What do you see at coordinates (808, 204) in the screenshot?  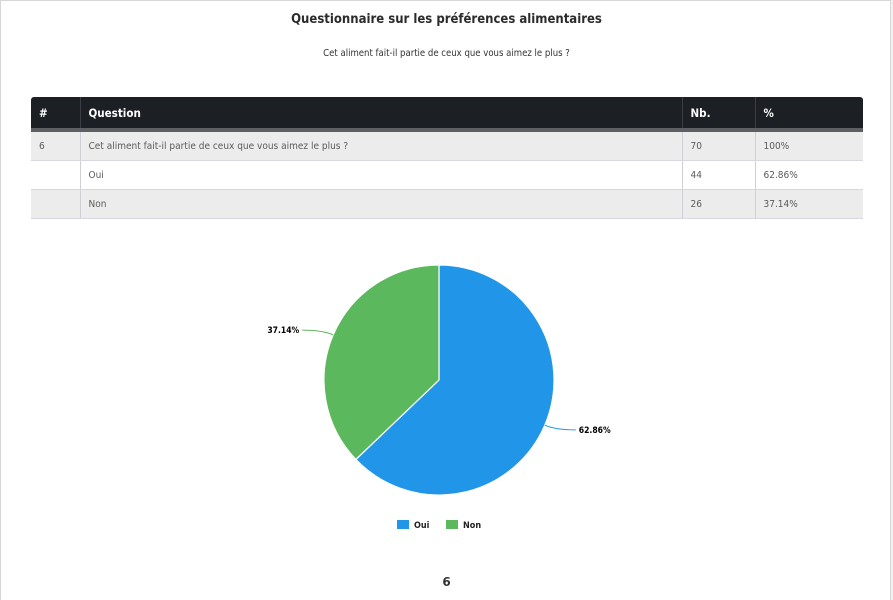 I see `cell-percent: 37.14%` at bounding box center [808, 204].